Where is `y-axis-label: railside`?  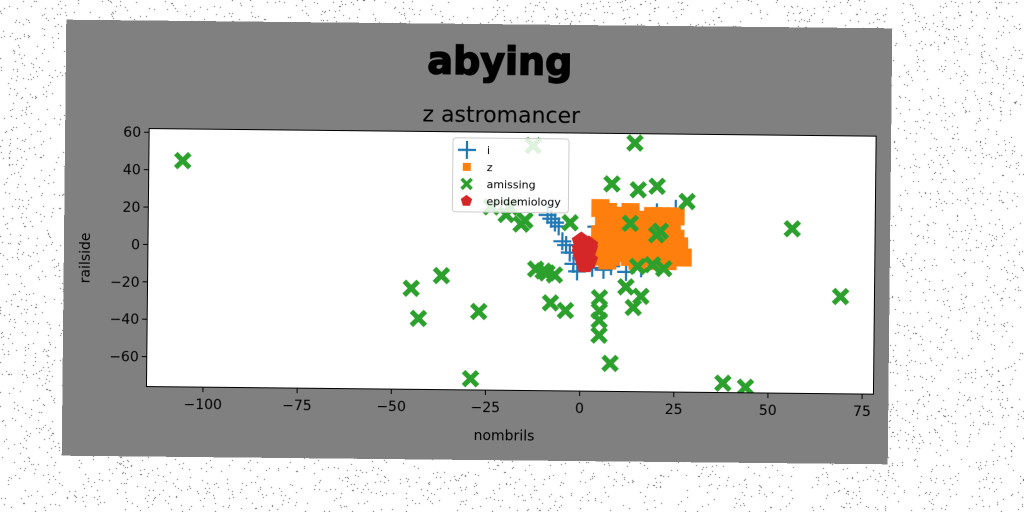 y-axis-label: railside is located at coordinates (86, 257).